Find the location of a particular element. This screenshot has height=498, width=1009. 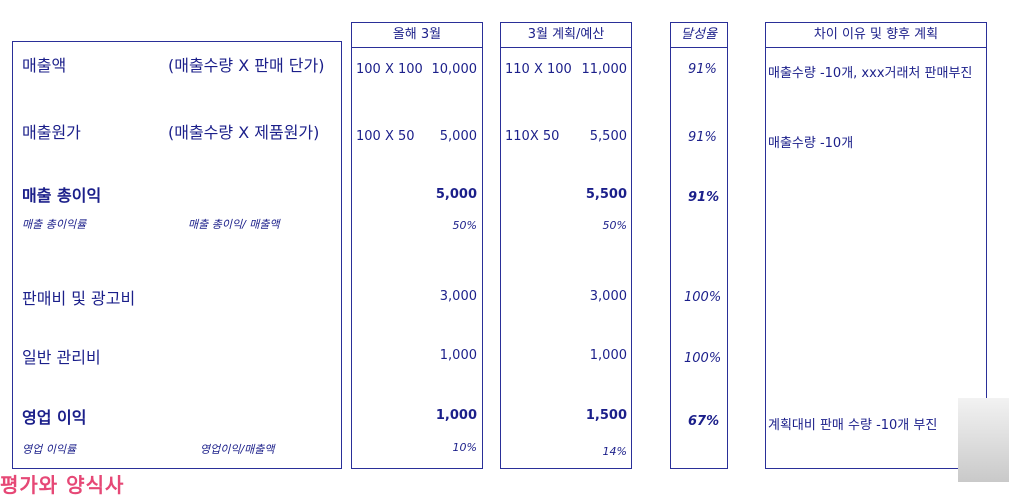

corner-shade is located at coordinates (983, 440).